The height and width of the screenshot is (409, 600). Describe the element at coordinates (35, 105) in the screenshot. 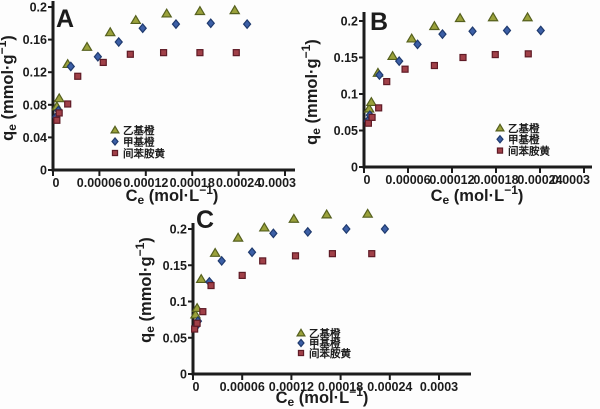

I see `y-tick-label: 0.08` at that location.